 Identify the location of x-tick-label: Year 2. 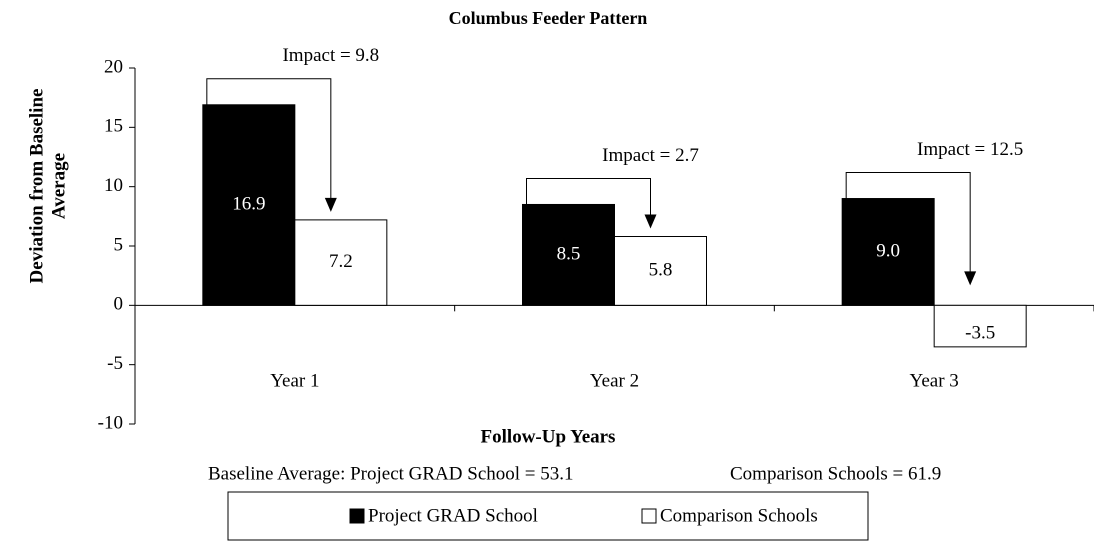
(614, 380).